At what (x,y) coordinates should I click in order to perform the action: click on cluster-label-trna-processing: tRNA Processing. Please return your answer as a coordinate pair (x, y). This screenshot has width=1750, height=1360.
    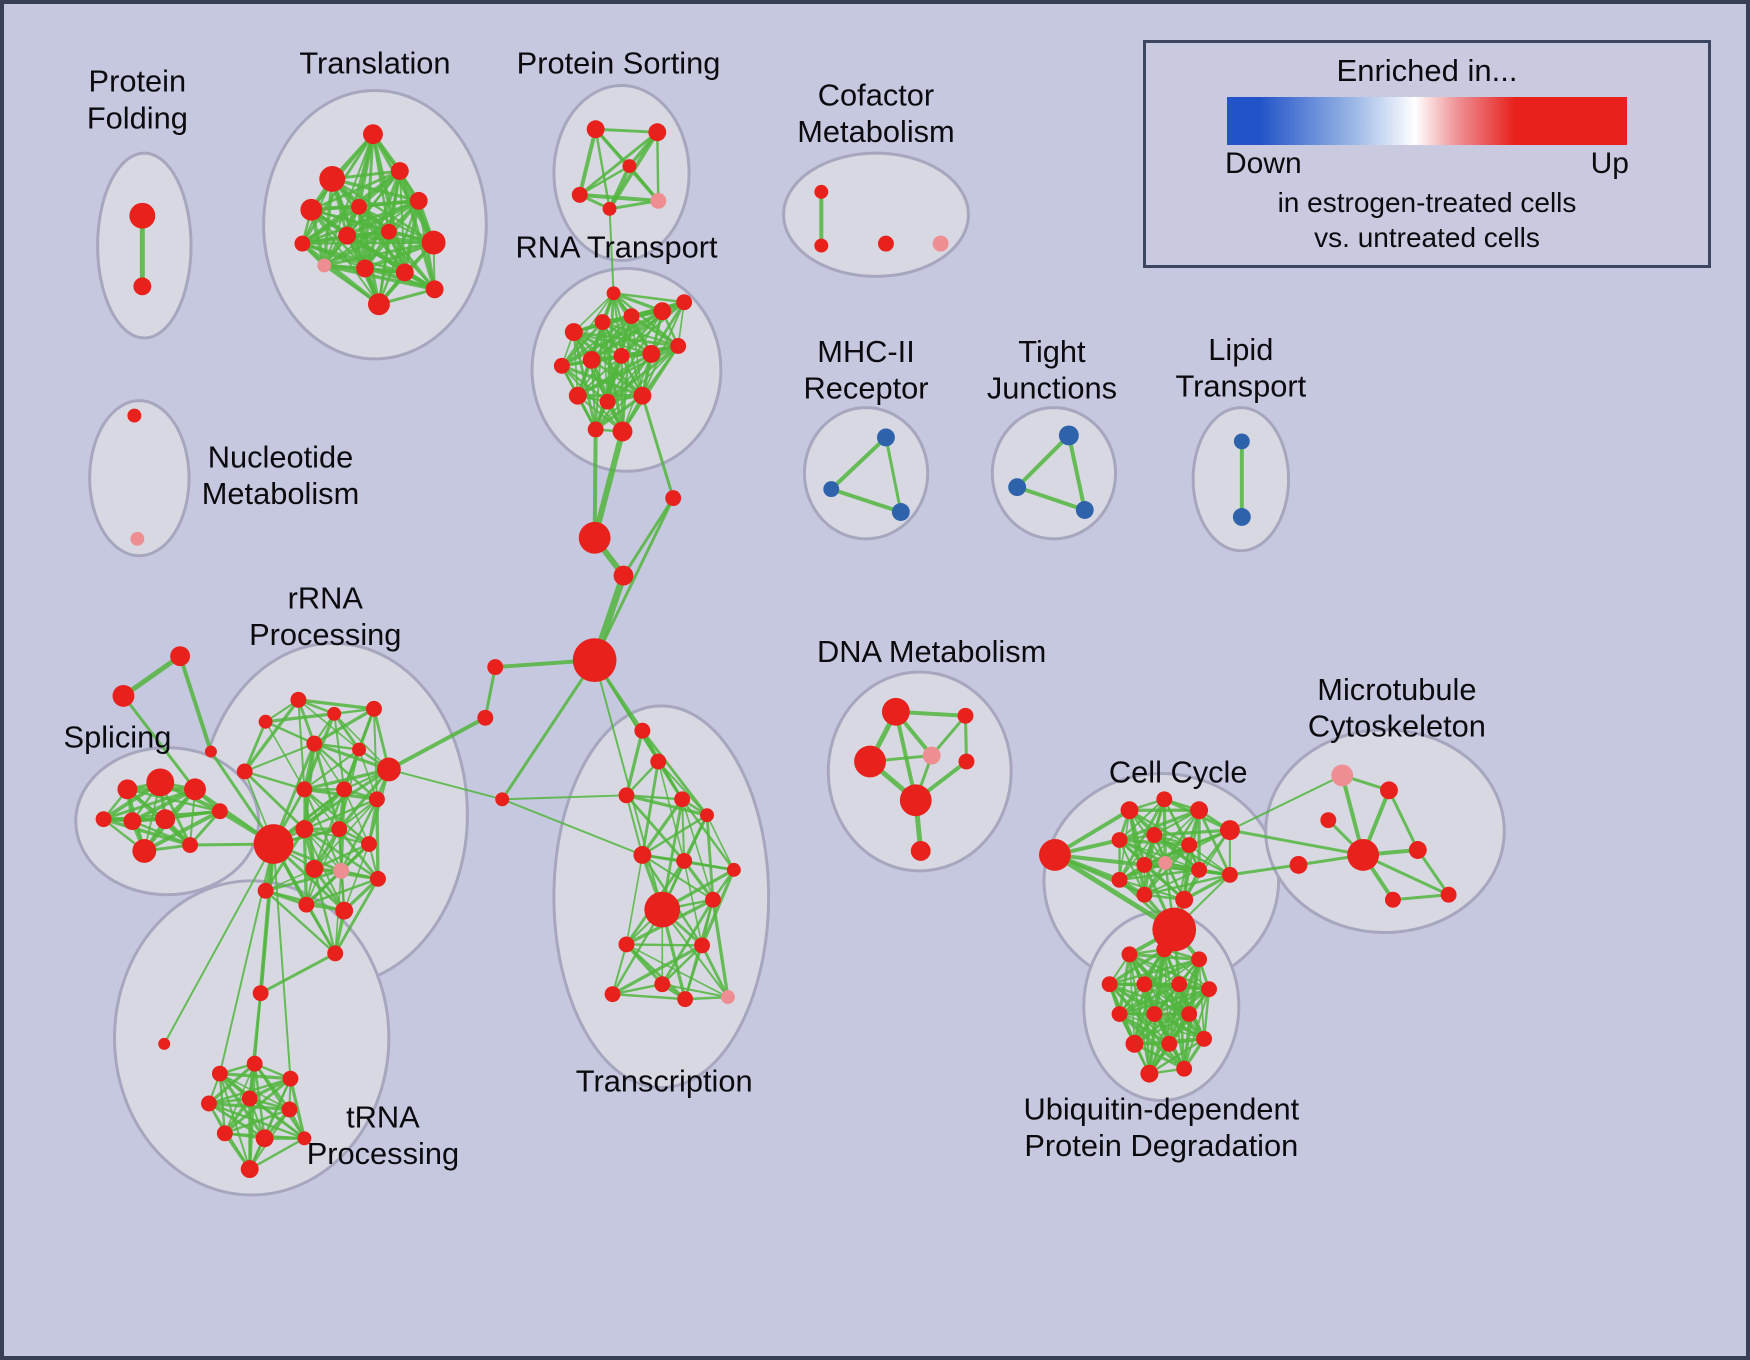
    Looking at the image, I should click on (383, 1135).